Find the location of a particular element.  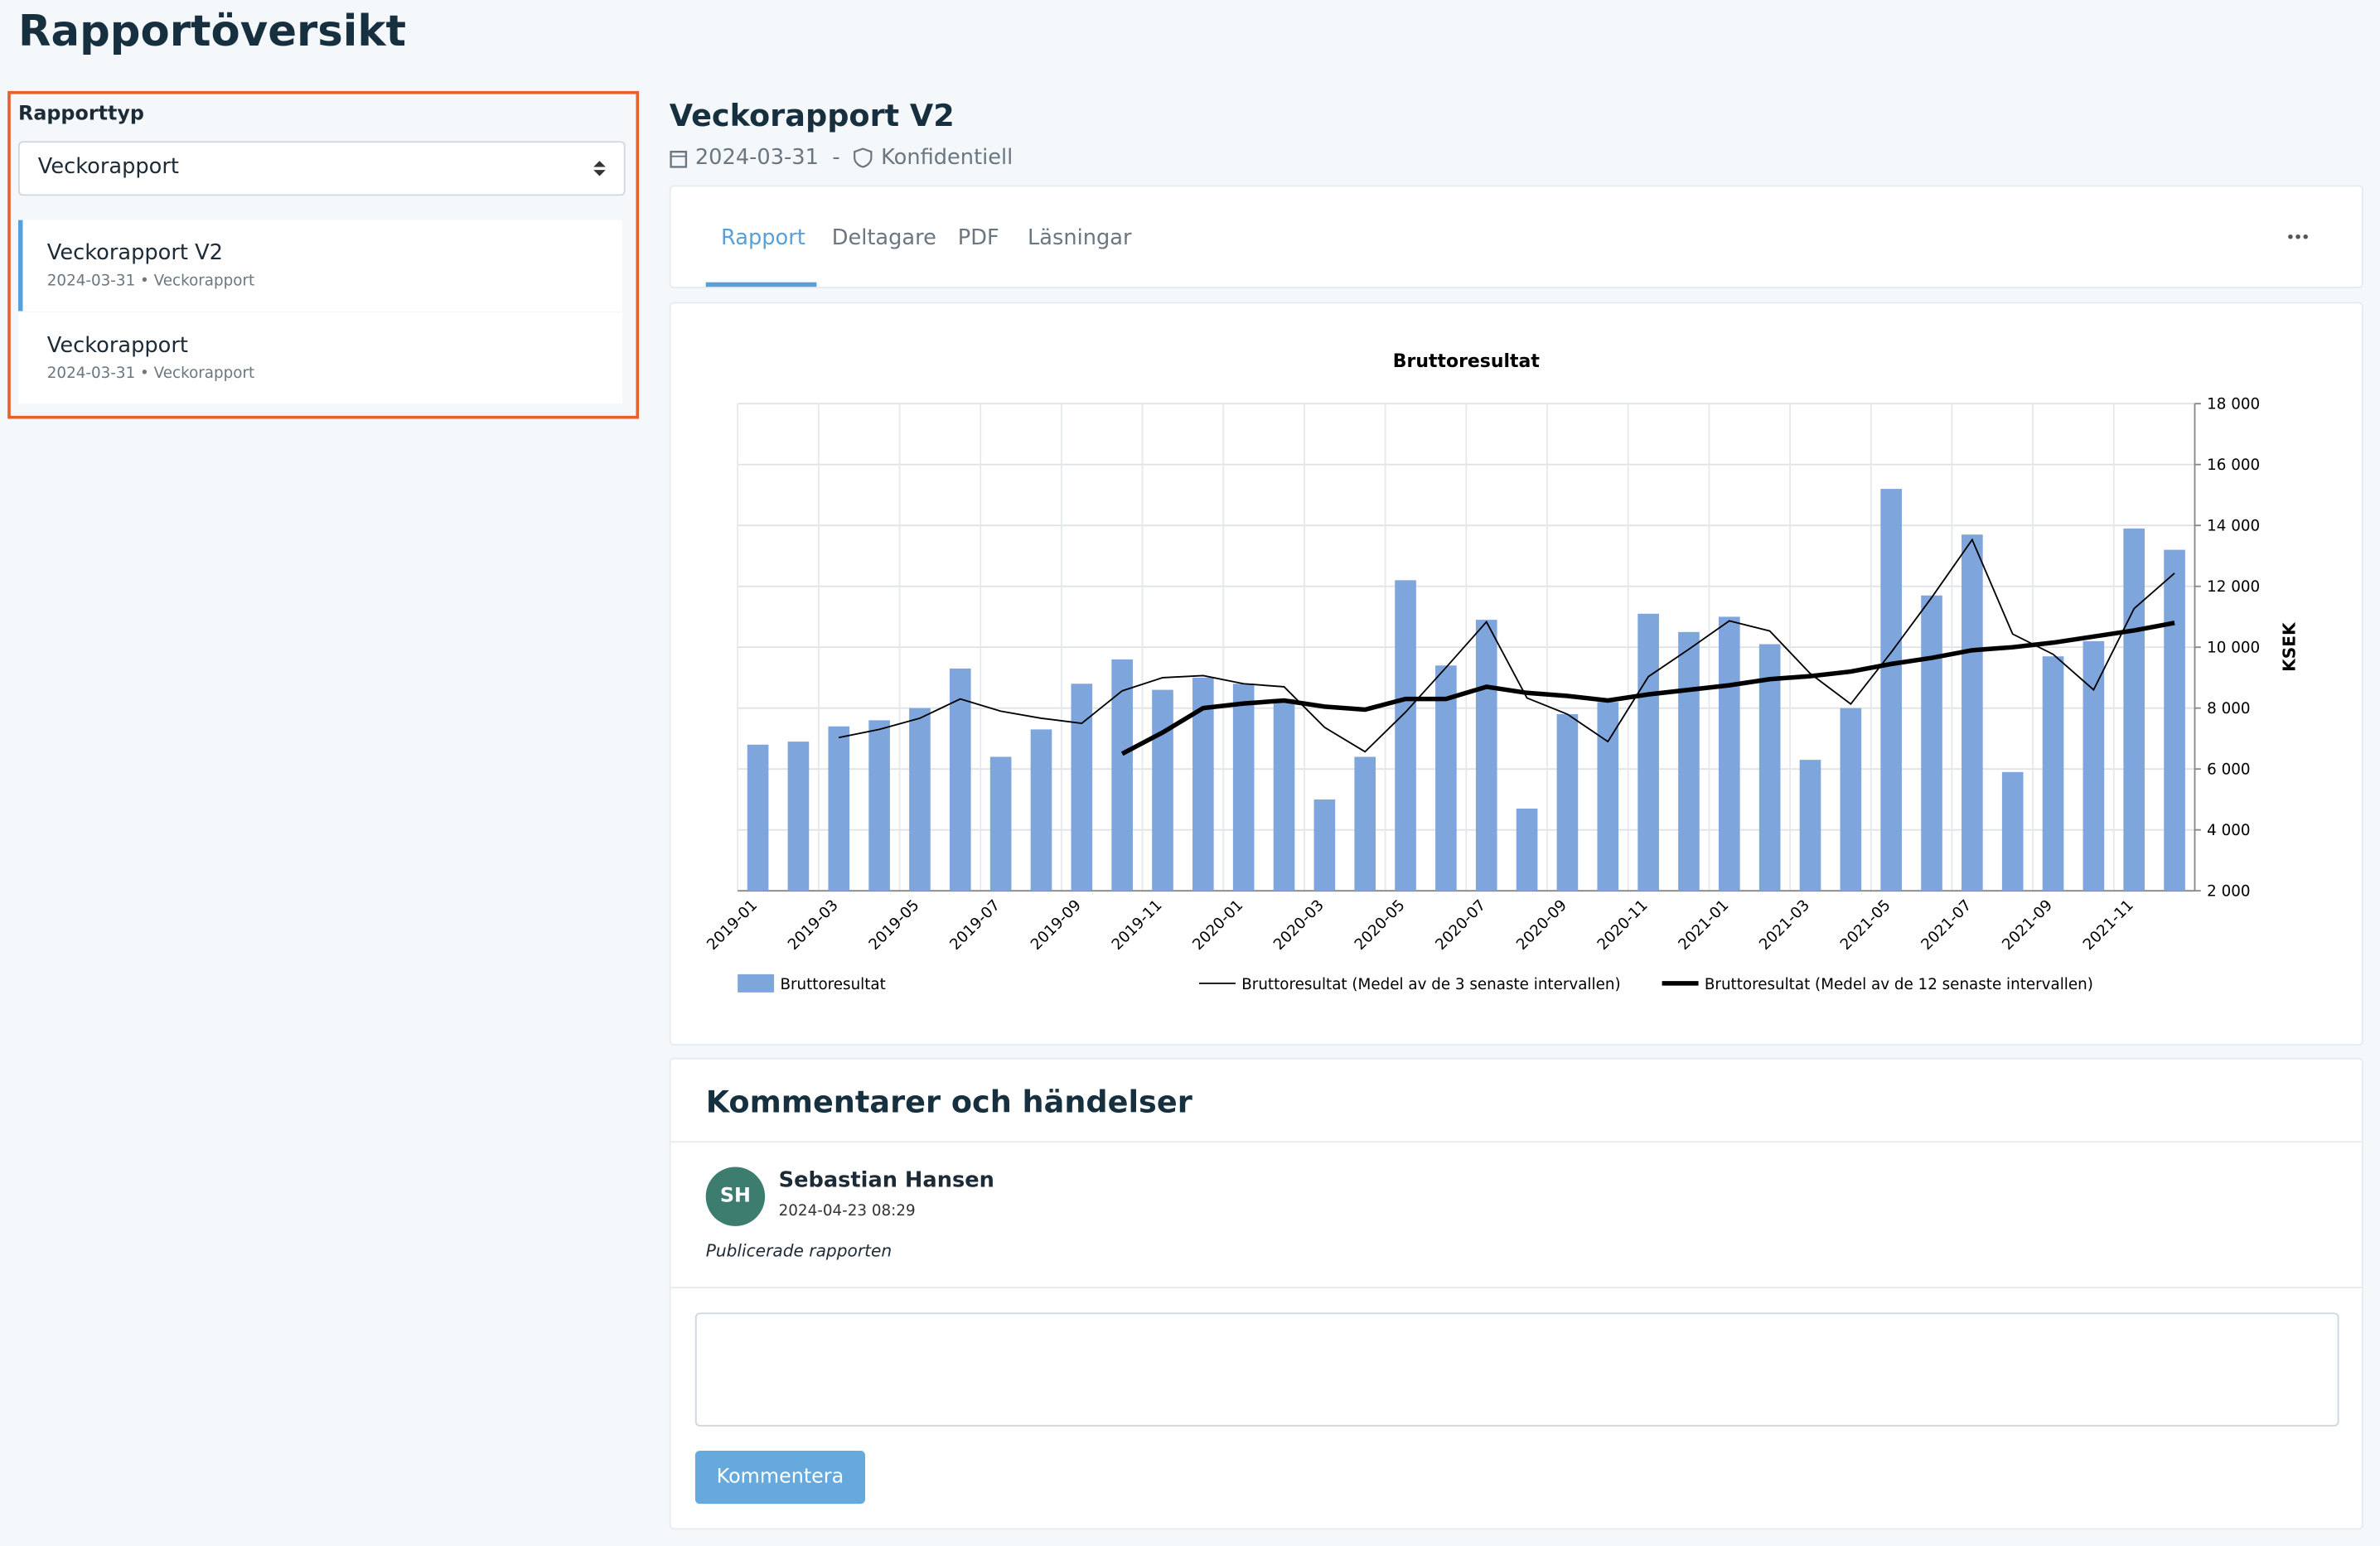

y-tick-label: 8 000 is located at coordinates (2228, 708).